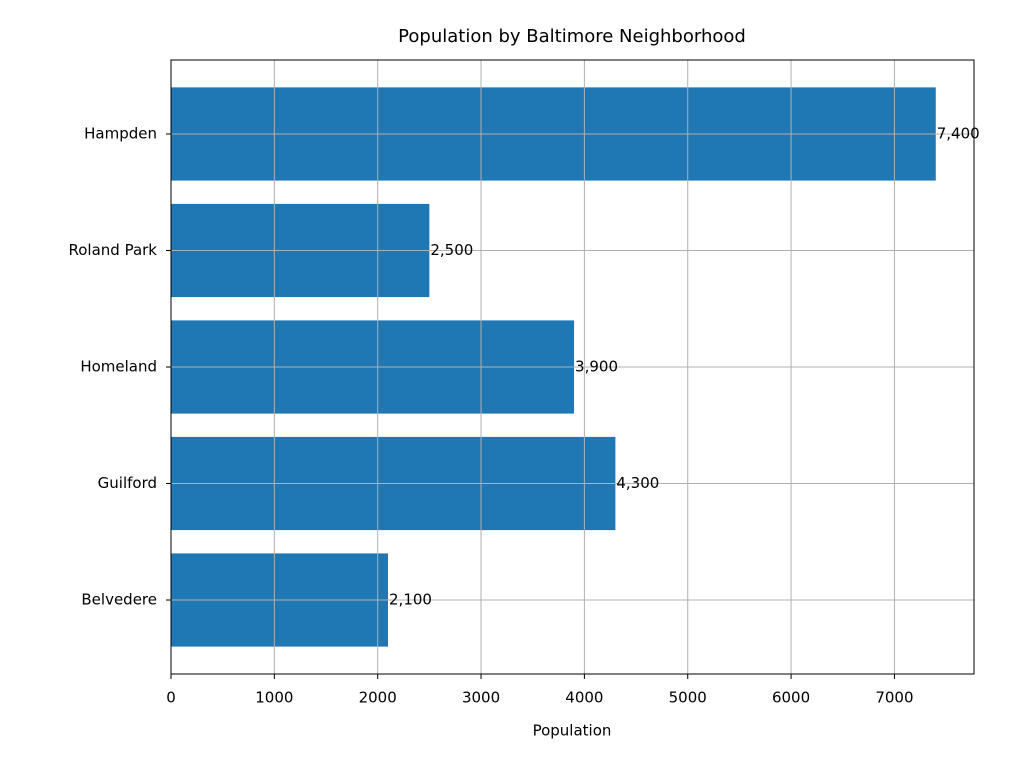 This screenshot has width=1024, height=768. What do you see at coordinates (113, 250) in the screenshot?
I see `y-tick-label: Roland Park` at bounding box center [113, 250].